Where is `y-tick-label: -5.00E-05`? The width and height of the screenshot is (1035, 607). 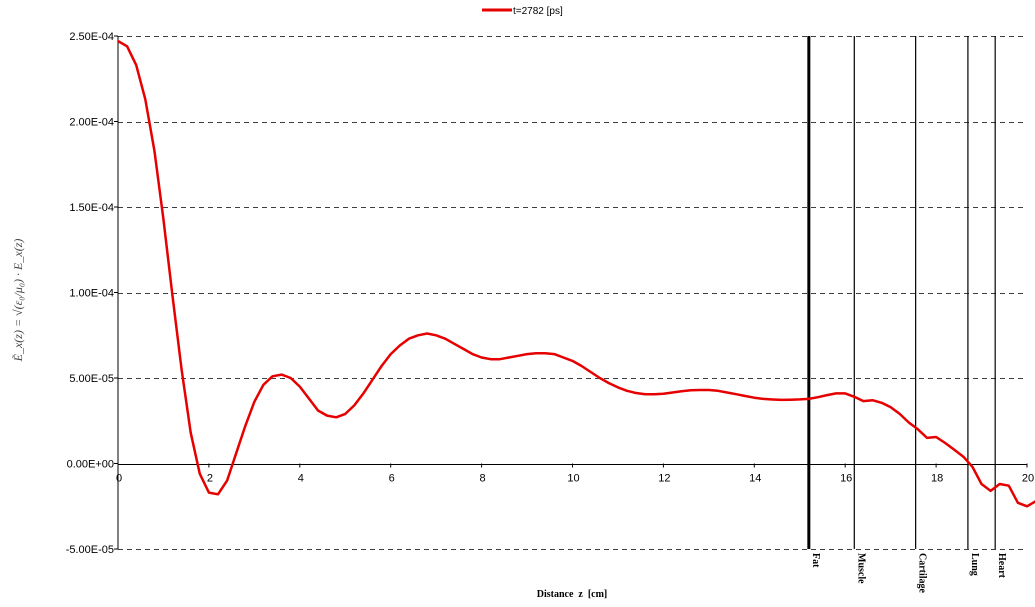
y-tick-label: -5.00E-05 is located at coordinates (90, 550).